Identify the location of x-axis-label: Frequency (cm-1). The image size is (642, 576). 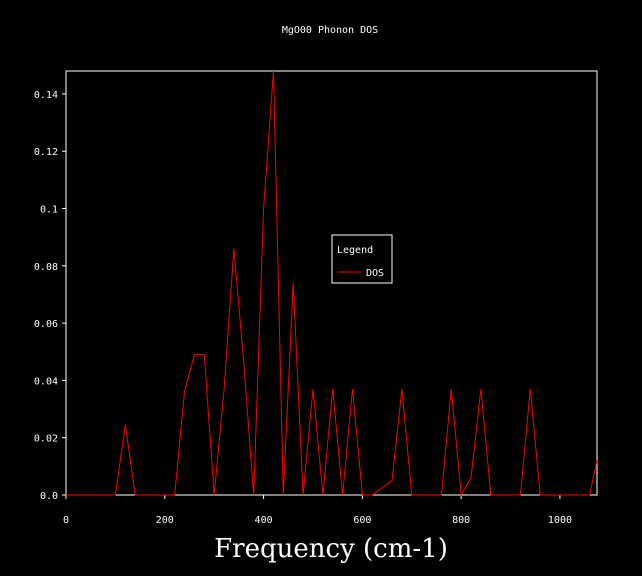
(331, 549).